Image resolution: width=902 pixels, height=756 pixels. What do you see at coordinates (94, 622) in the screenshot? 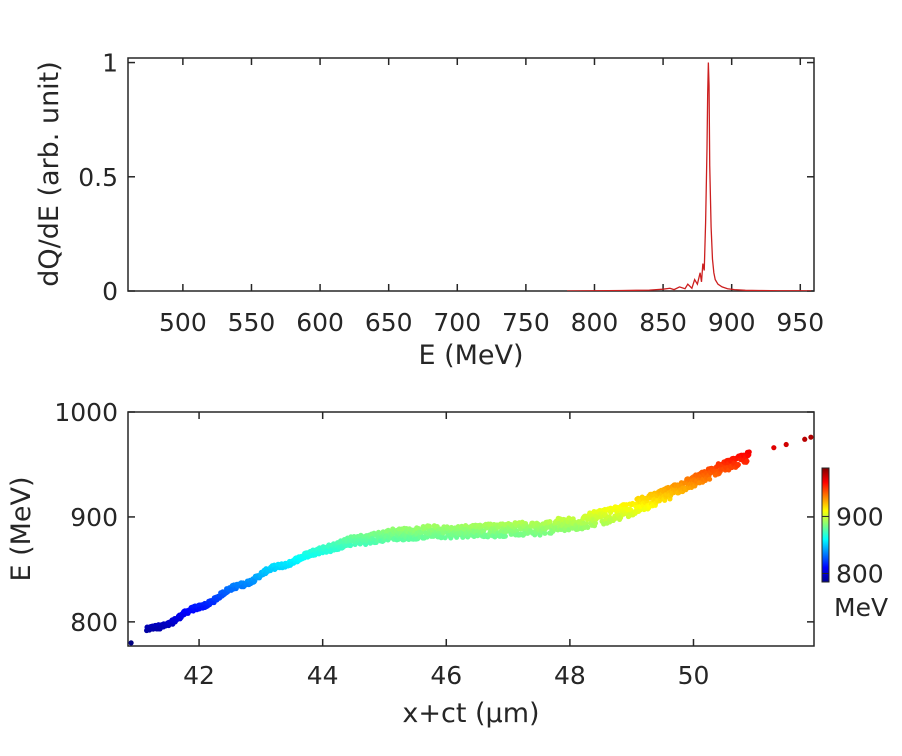
I see `phase-space-ytick-label: 800` at bounding box center [94, 622].